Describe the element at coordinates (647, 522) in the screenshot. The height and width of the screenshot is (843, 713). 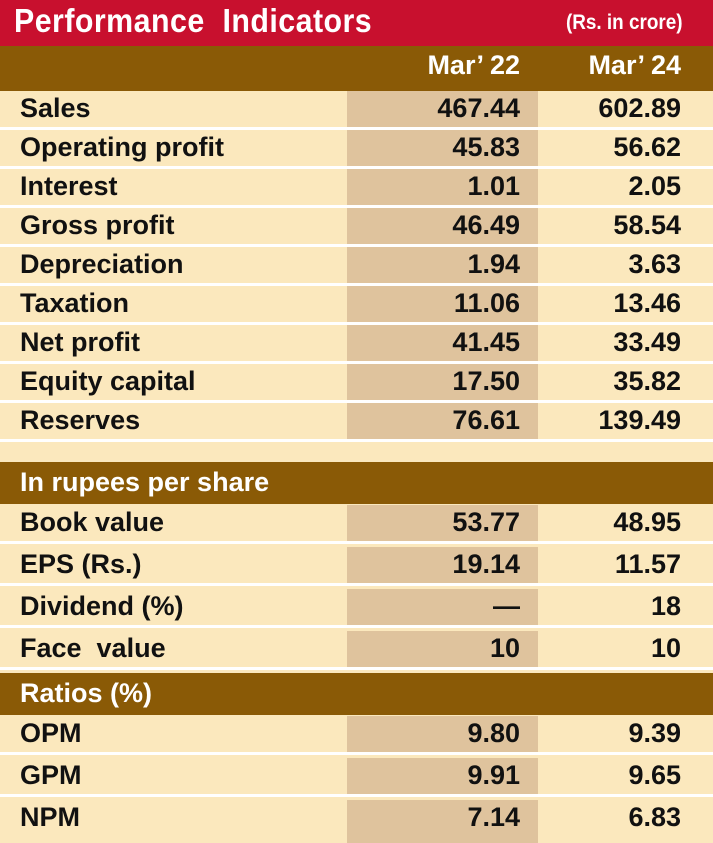
I see `value-mar24: 48.95` at that location.